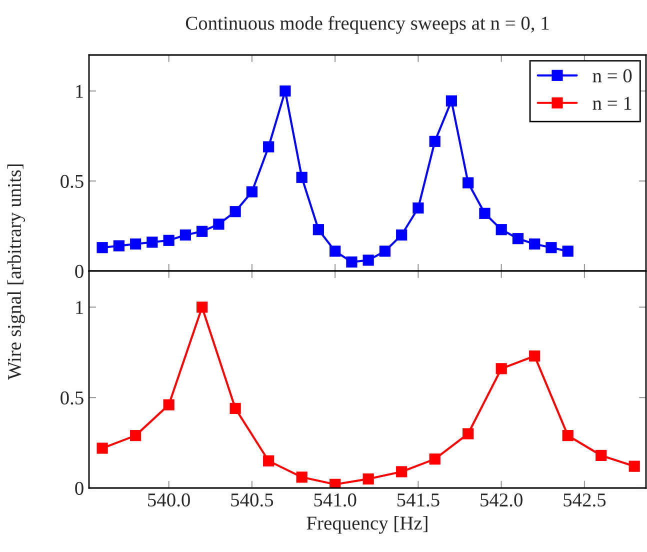 This screenshot has width=647, height=552. I want to click on x-tick-label: 541.5, so click(418, 500).